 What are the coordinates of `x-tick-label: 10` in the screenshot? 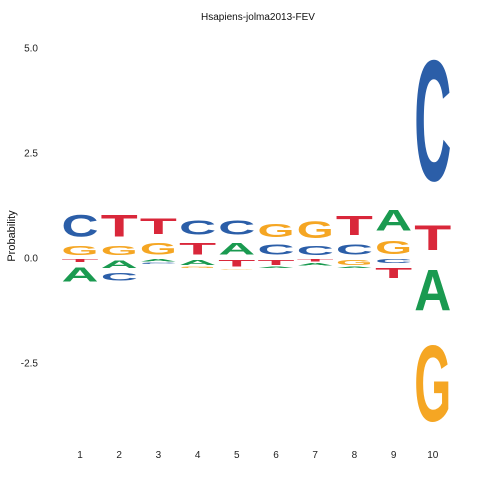 It's located at (433, 455).